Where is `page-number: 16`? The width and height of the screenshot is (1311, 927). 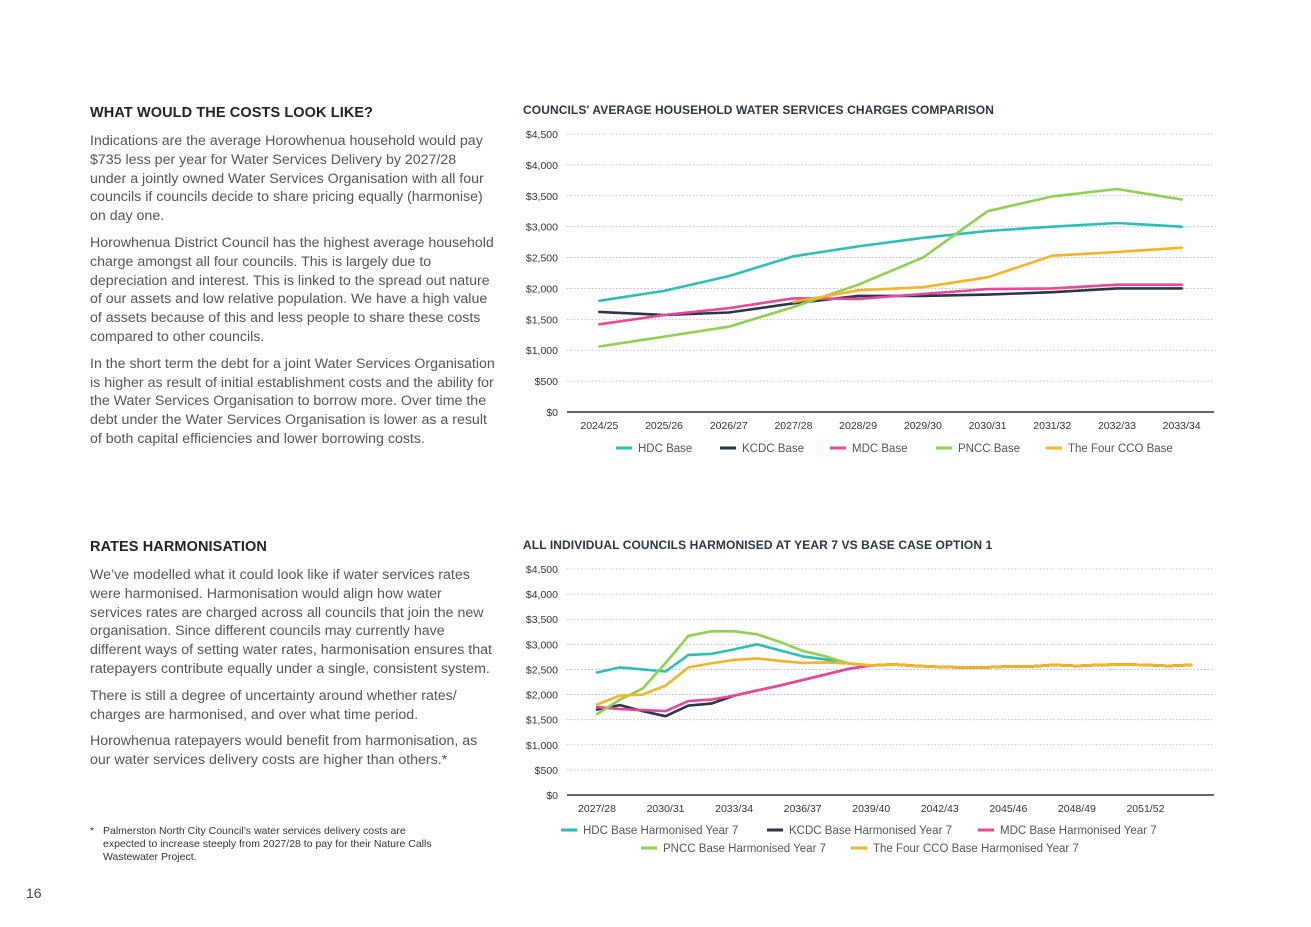 page-number: 16 is located at coordinates (34, 893).